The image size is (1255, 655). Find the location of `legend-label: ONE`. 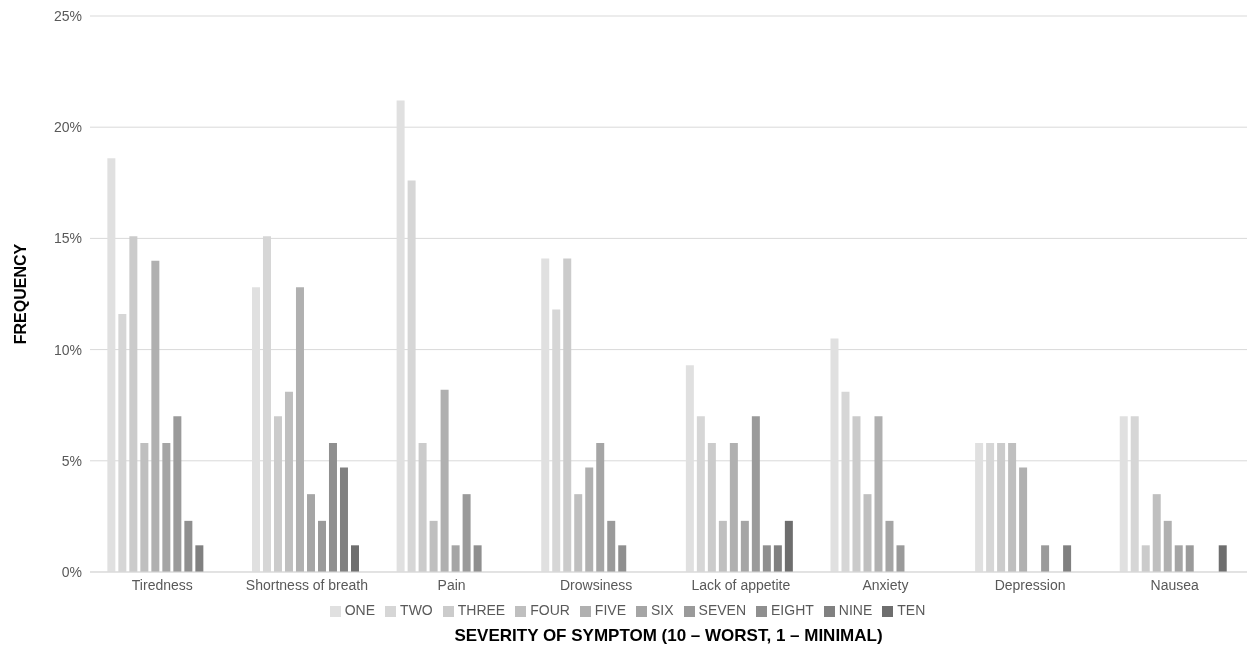

legend-label: ONE is located at coordinates (360, 610).